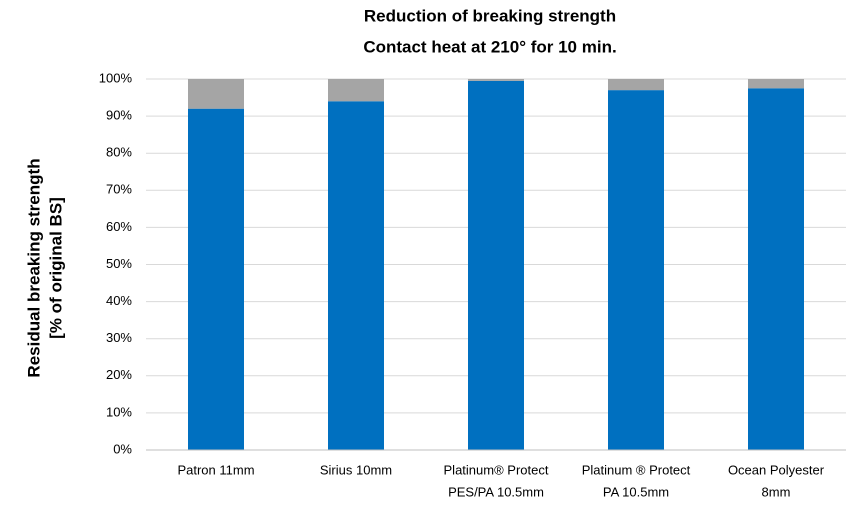  Describe the element at coordinates (119, 374) in the screenshot. I see `y-tick-label: 20%` at that location.